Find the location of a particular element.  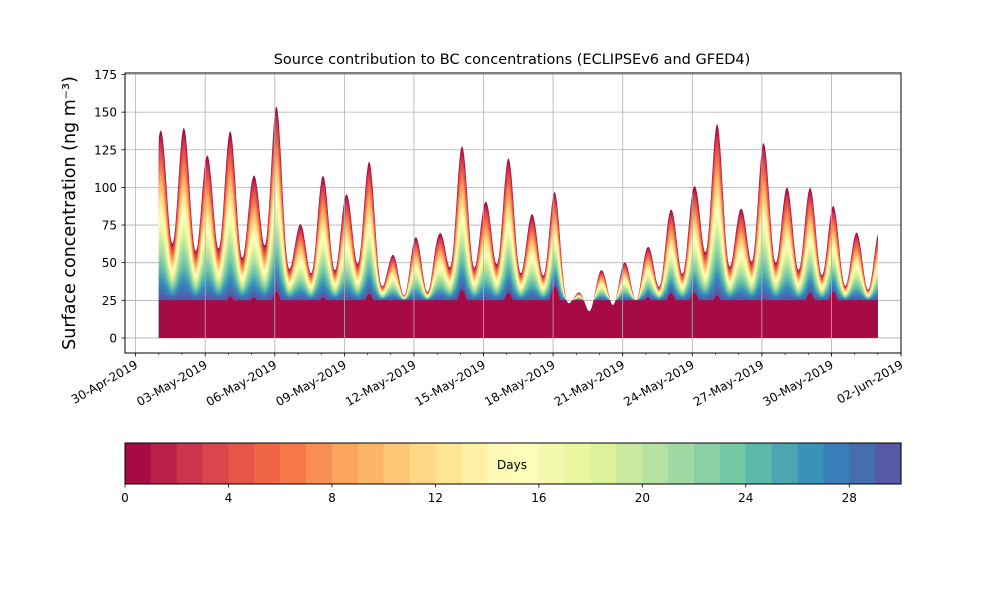

y-tick-label: 0 is located at coordinates (113, 338).